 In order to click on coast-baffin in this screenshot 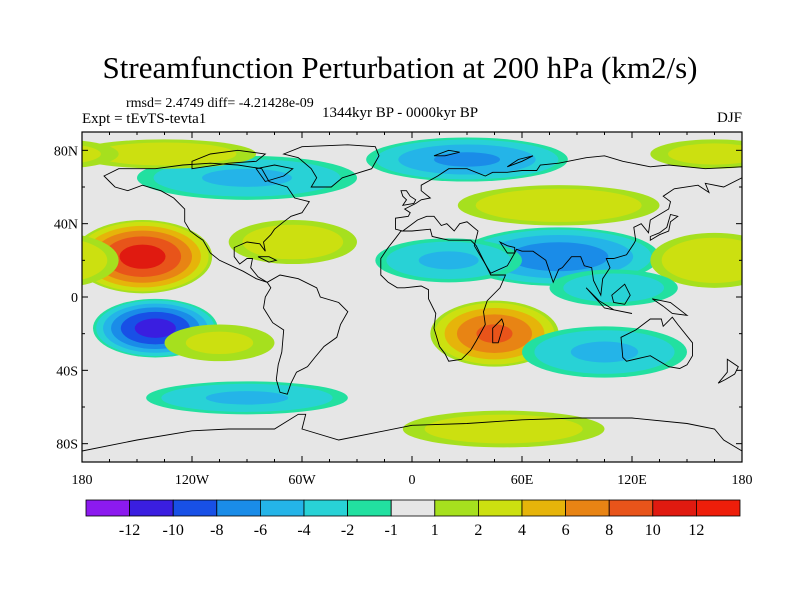, I will do `click(274, 173)`.